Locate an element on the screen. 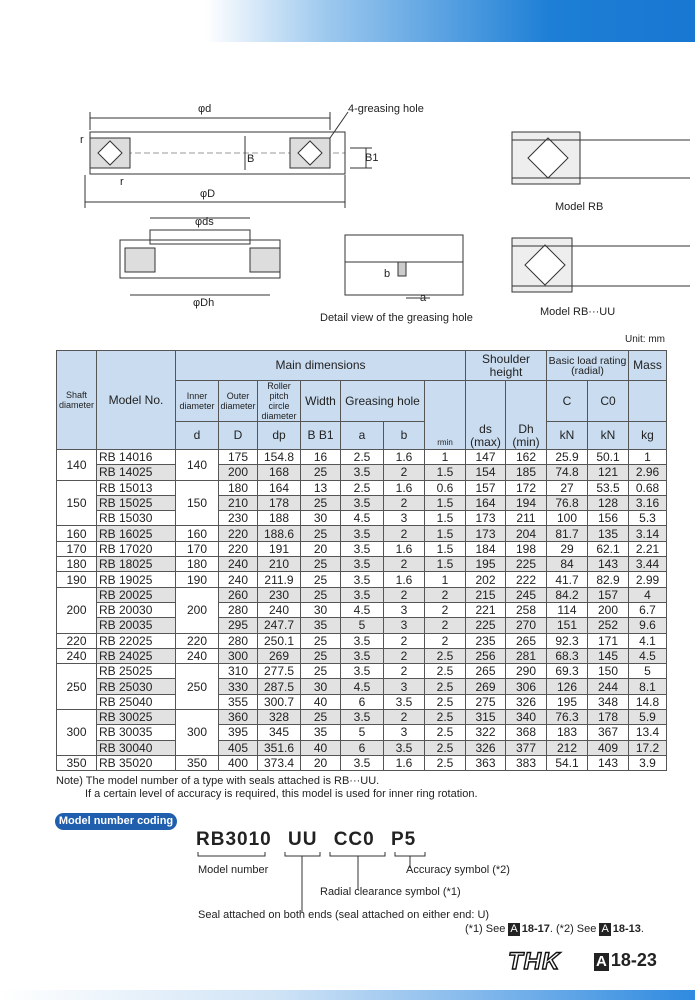 Image resolution: width=695 pixels, height=1000 pixels. mass-cell: 3.44 is located at coordinates (647, 564).